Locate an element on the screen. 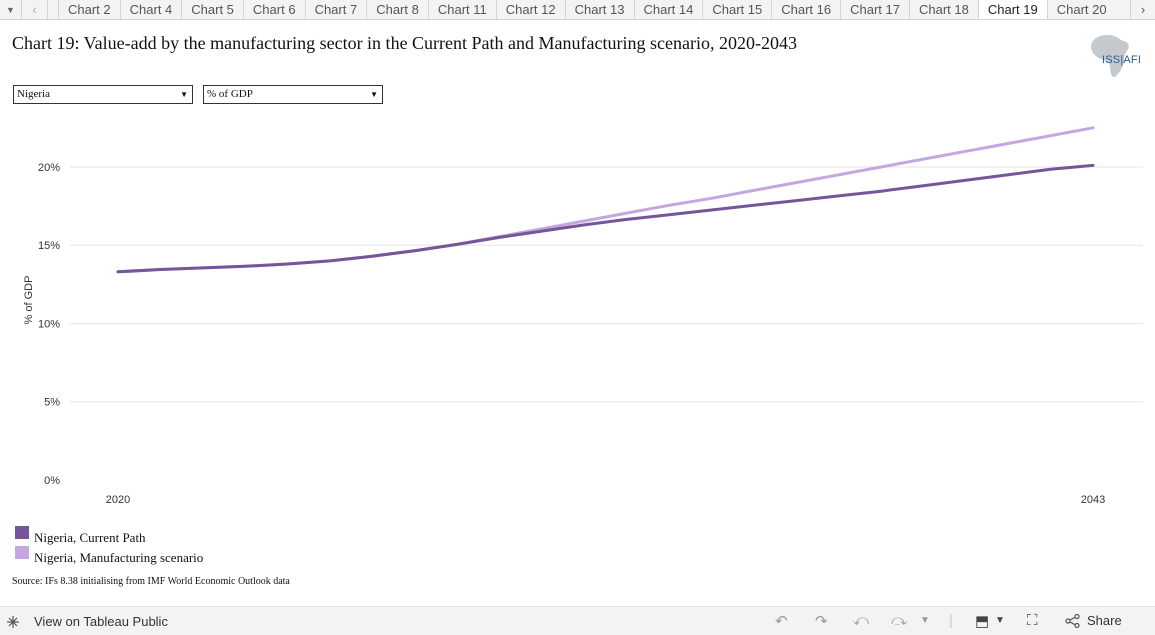 Image resolution: width=1155 pixels, height=635 pixels. measure-filter-value: % of GDP is located at coordinates (230, 94).